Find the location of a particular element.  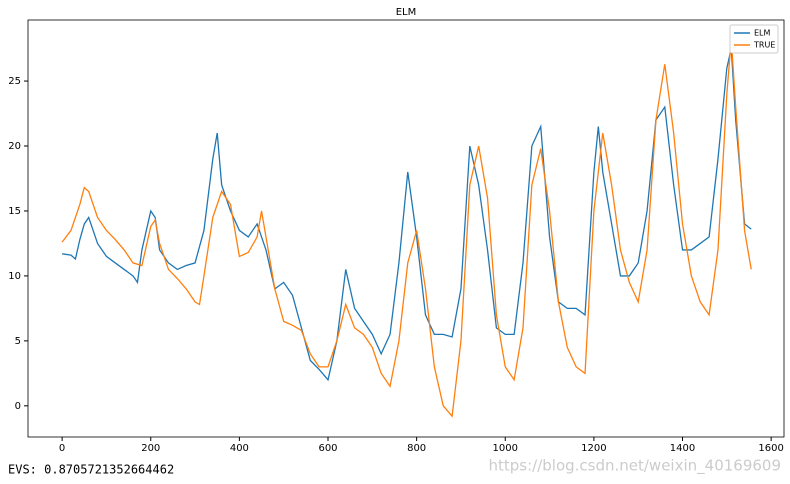

x-tick-label: 1600 is located at coordinates (770, 448).